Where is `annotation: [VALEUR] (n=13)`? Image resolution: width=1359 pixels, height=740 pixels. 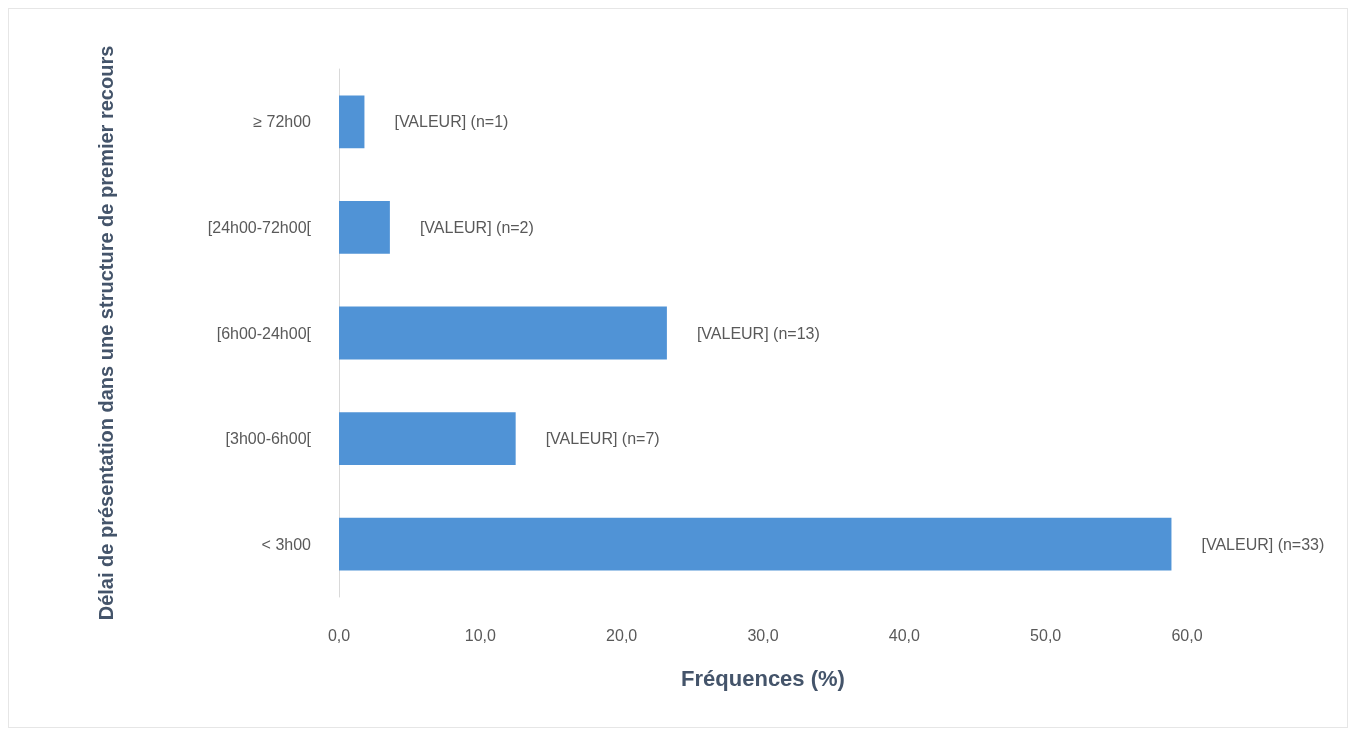
annotation: [VALEUR] (n=13) is located at coordinates (758, 333).